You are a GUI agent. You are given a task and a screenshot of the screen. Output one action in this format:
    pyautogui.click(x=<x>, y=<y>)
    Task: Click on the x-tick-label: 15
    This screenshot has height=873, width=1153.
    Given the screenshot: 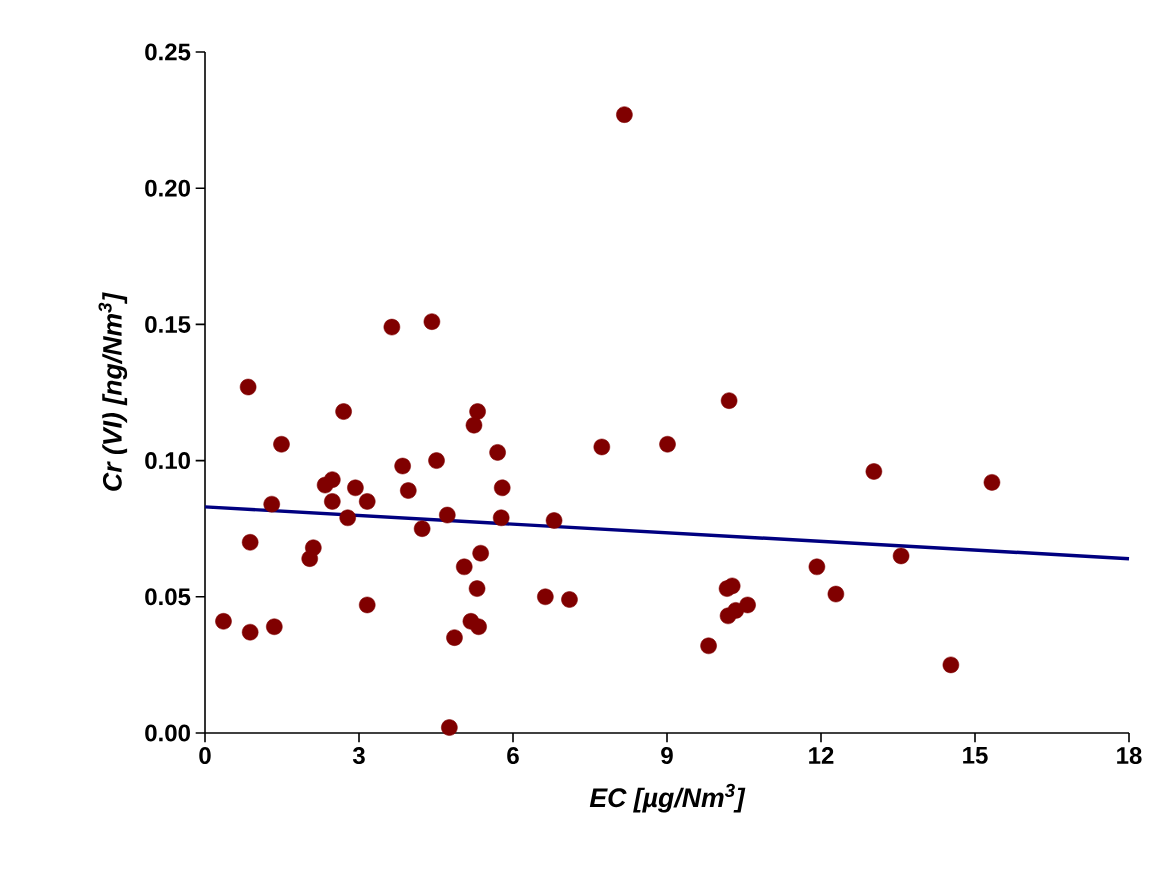 What is the action you would take?
    pyautogui.click(x=975, y=755)
    